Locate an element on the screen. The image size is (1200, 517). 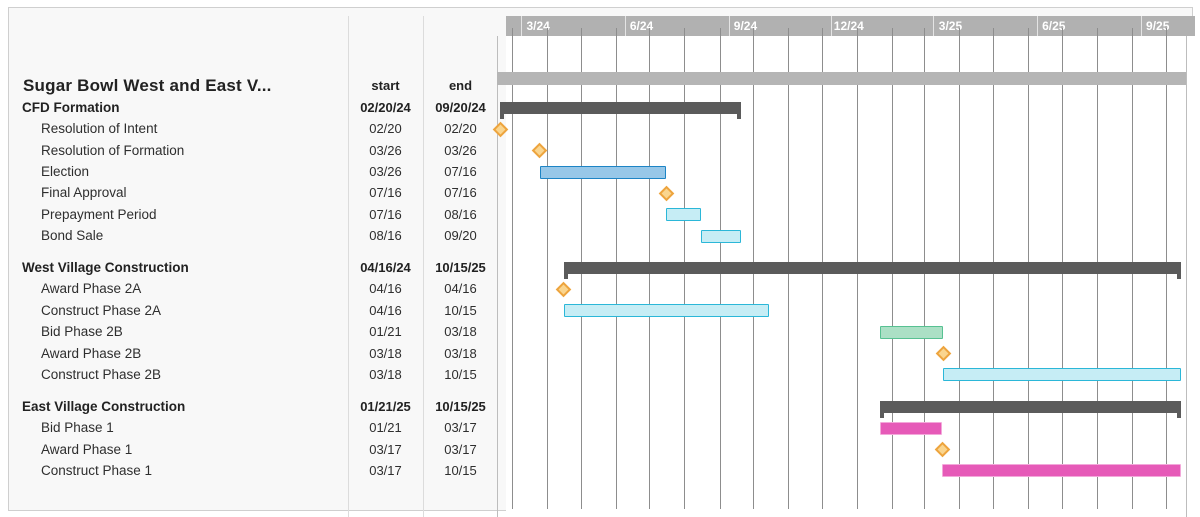
section-start-date: 04/16/24 is located at coordinates (385, 268).